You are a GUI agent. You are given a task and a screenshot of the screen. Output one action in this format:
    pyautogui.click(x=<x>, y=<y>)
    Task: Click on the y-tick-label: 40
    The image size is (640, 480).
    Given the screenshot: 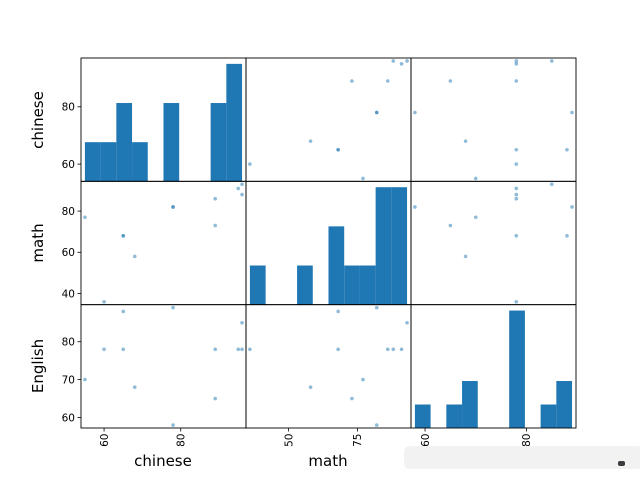 What is the action you would take?
    pyautogui.click(x=68, y=294)
    